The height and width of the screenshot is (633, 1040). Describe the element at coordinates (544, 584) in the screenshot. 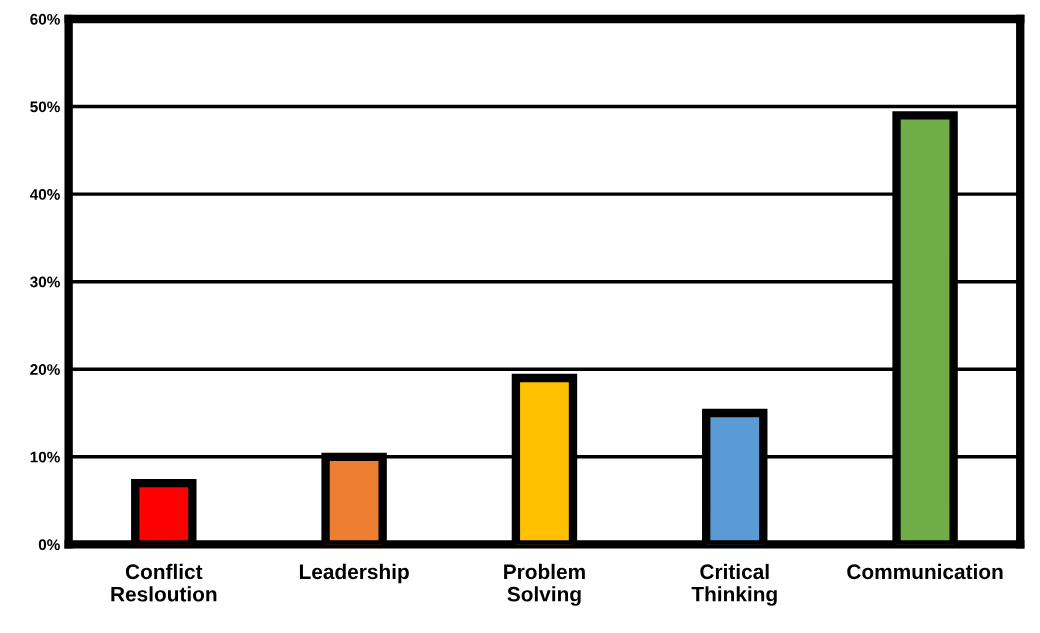

I see `x-tick-label: Problem Solving` at that location.